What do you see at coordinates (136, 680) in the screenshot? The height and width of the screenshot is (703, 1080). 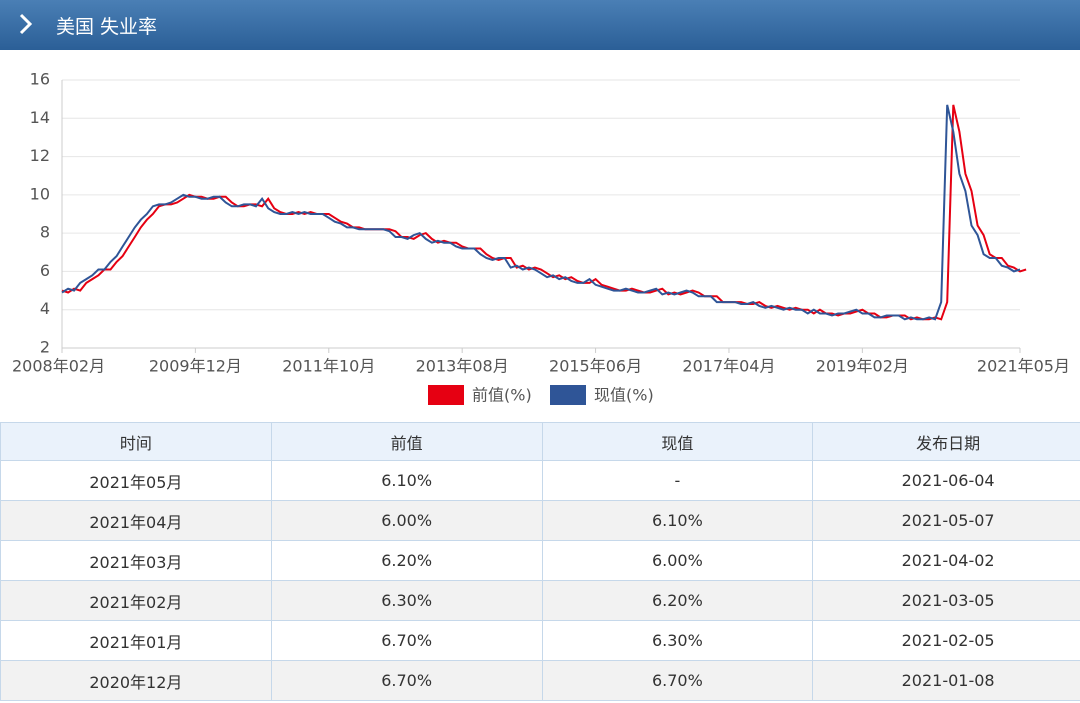 I see `table-cell: 2020年12月` at bounding box center [136, 680].